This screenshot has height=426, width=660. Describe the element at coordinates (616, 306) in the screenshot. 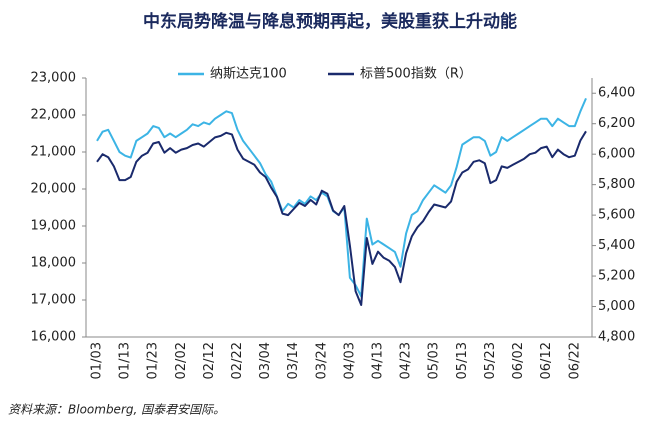

I see `y2-tick-label: 5,000` at that location.